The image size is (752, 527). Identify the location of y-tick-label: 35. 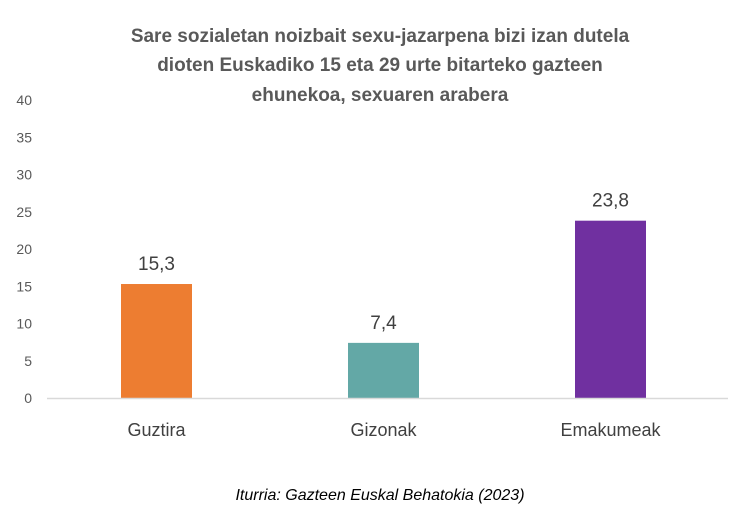
(24, 137).